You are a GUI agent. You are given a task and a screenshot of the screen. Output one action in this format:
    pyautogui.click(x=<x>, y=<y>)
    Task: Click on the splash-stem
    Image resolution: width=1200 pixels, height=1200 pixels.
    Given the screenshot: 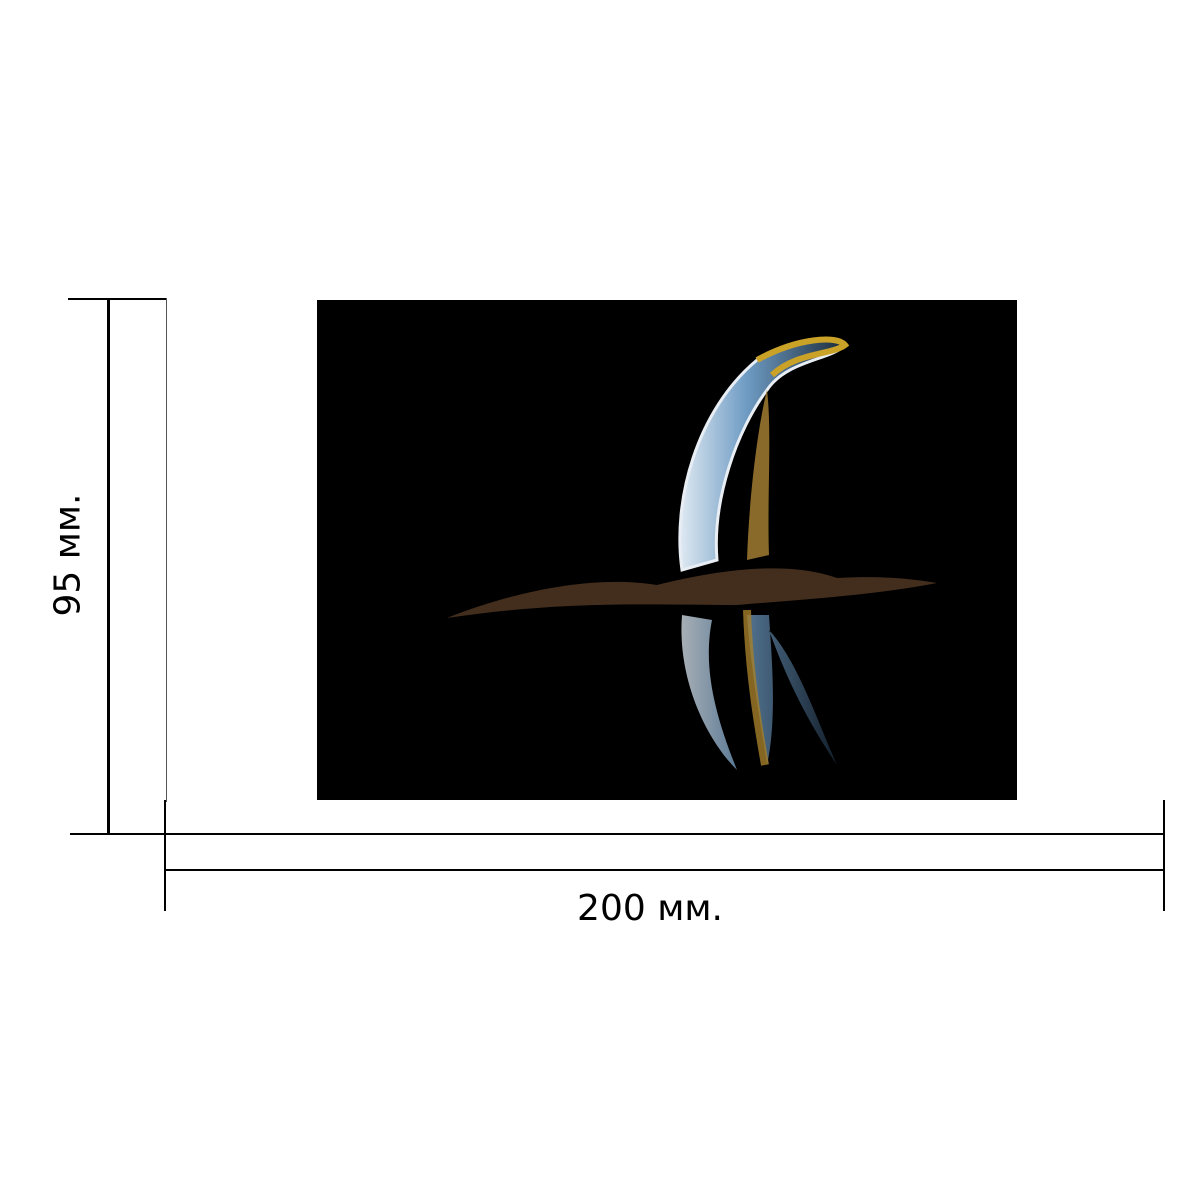 What is the action you would take?
    pyautogui.click(x=758, y=475)
    